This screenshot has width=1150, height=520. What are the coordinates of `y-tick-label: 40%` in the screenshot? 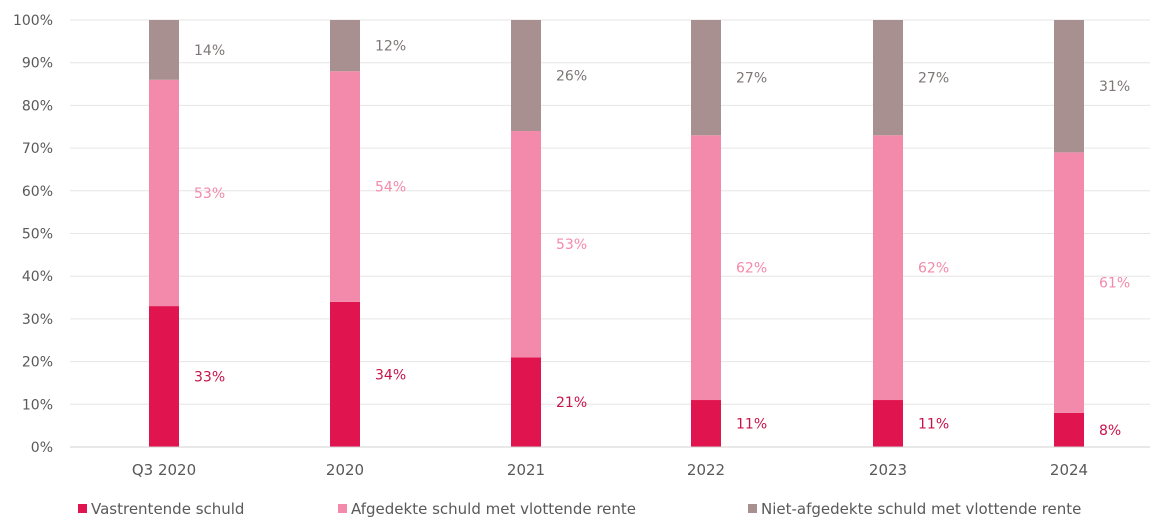 It's located at (37, 277).